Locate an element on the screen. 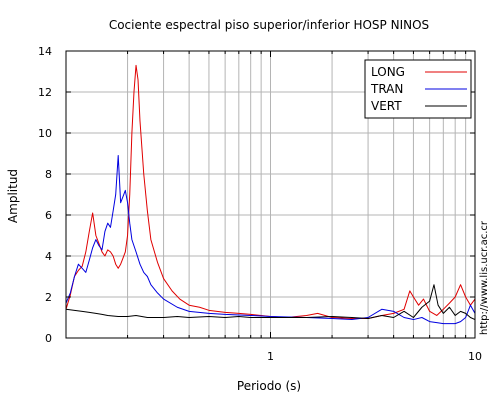 The height and width of the screenshot is (400, 500). y-tick-label: 8 is located at coordinates (48, 174).